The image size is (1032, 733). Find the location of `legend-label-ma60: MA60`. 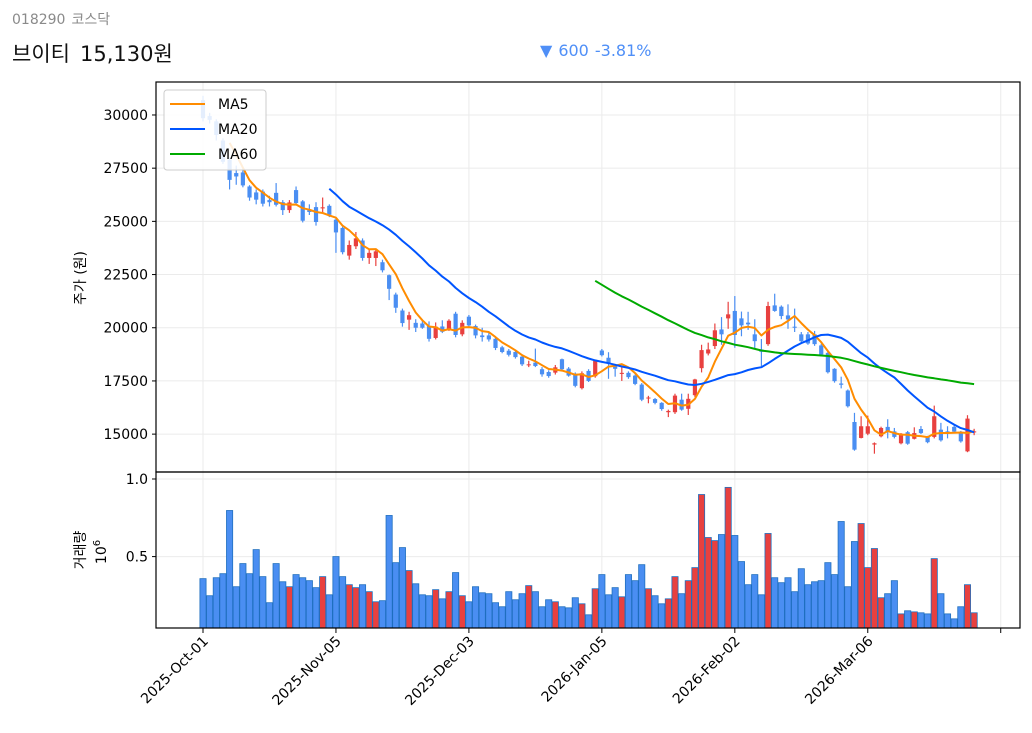

legend-label-ma60: MA60 is located at coordinates (237, 155).